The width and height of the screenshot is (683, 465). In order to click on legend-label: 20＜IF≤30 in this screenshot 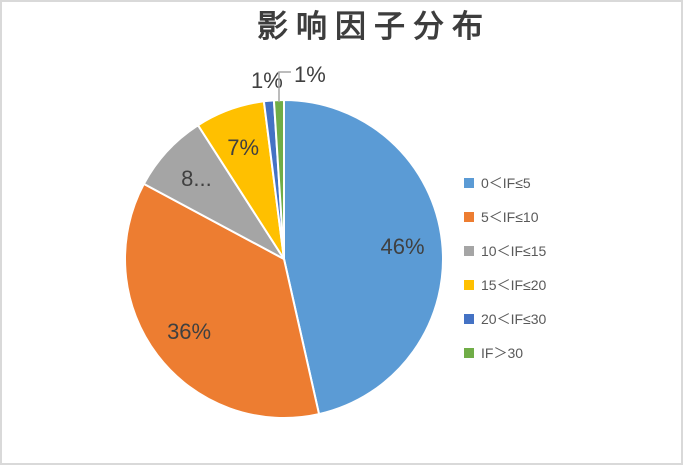, I will do `click(514, 319)`.